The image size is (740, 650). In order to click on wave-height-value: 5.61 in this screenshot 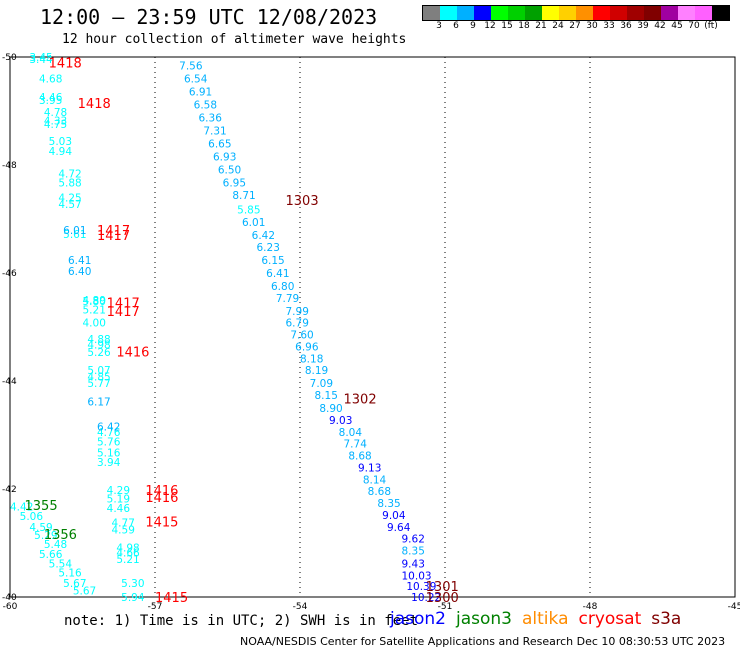, I will do `click(74, 235)`.